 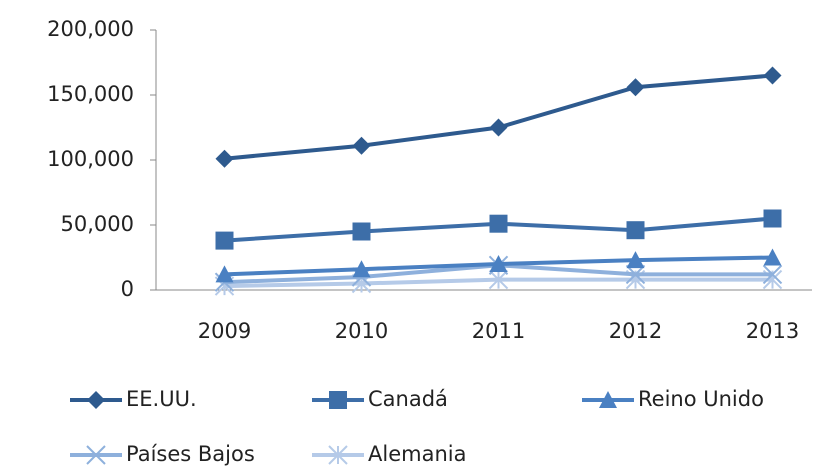 What do you see at coordinates (408, 399) in the screenshot?
I see `legend-label: Canadá` at bounding box center [408, 399].